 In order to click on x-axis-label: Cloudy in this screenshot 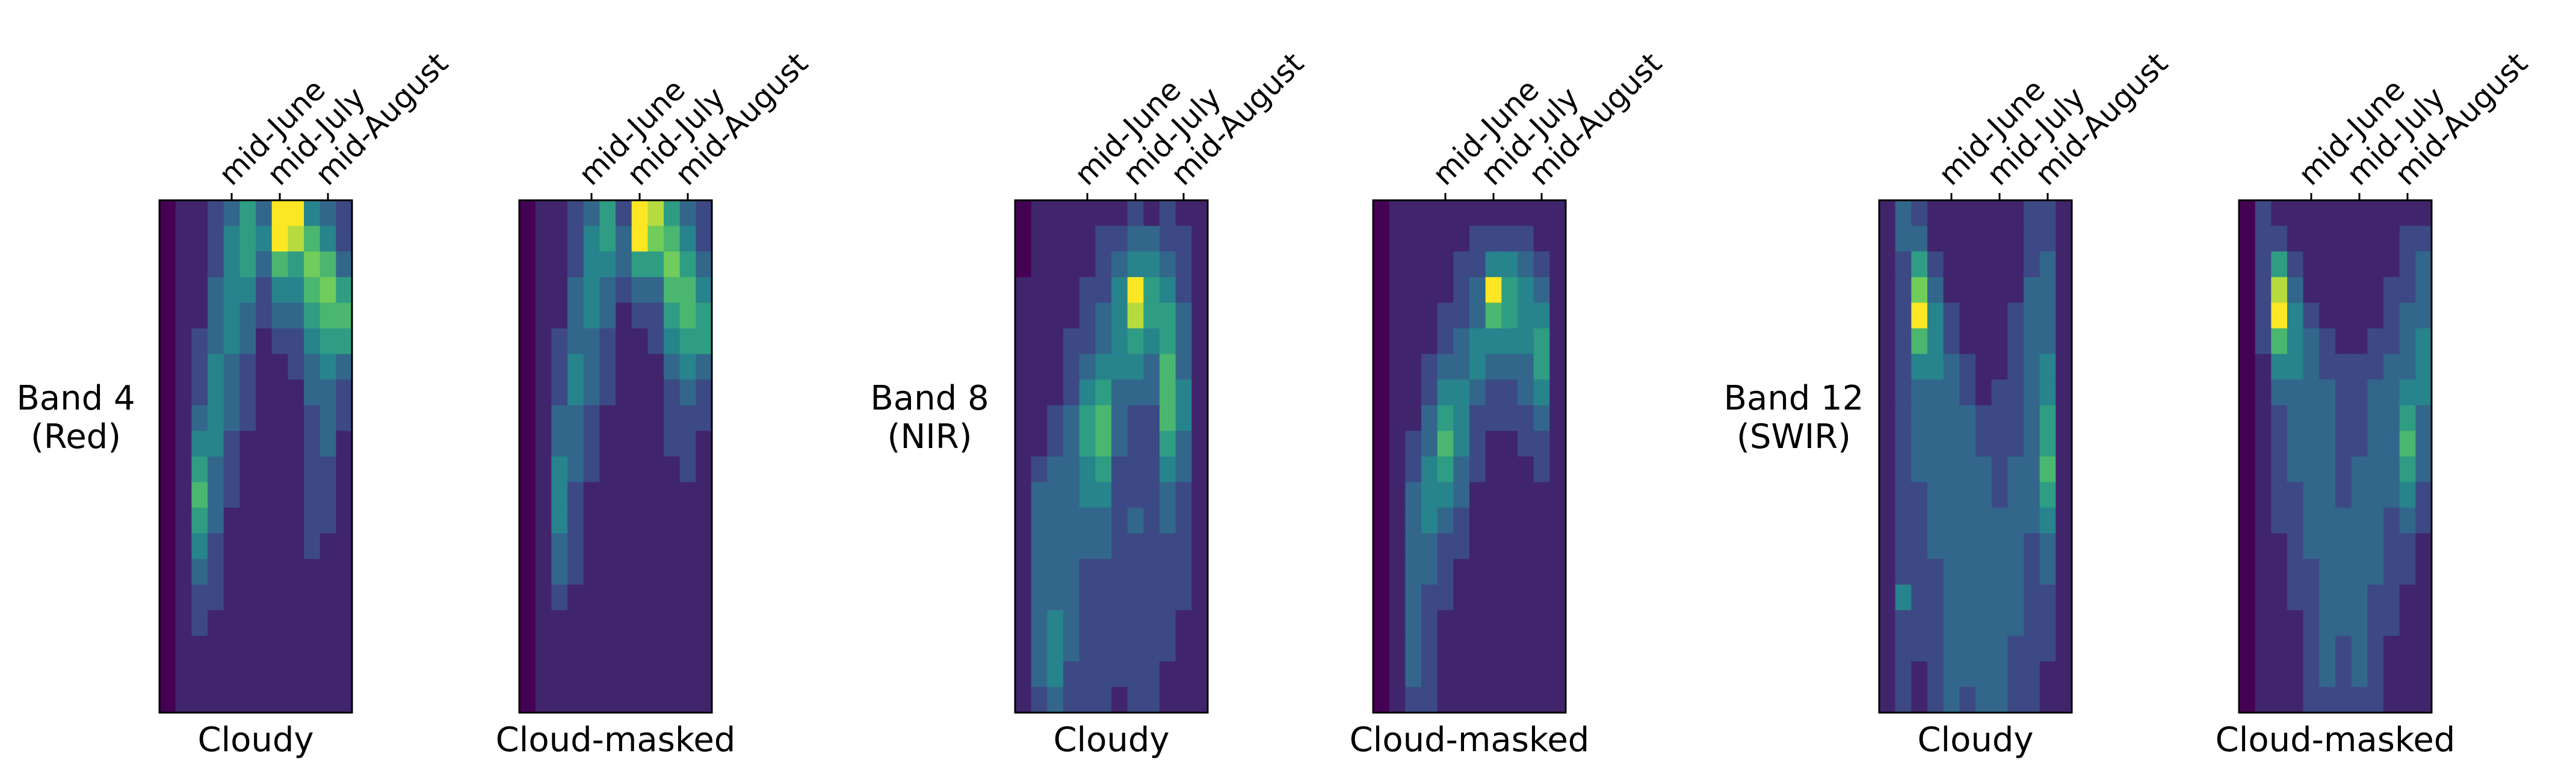, I will do `click(1111, 740)`.